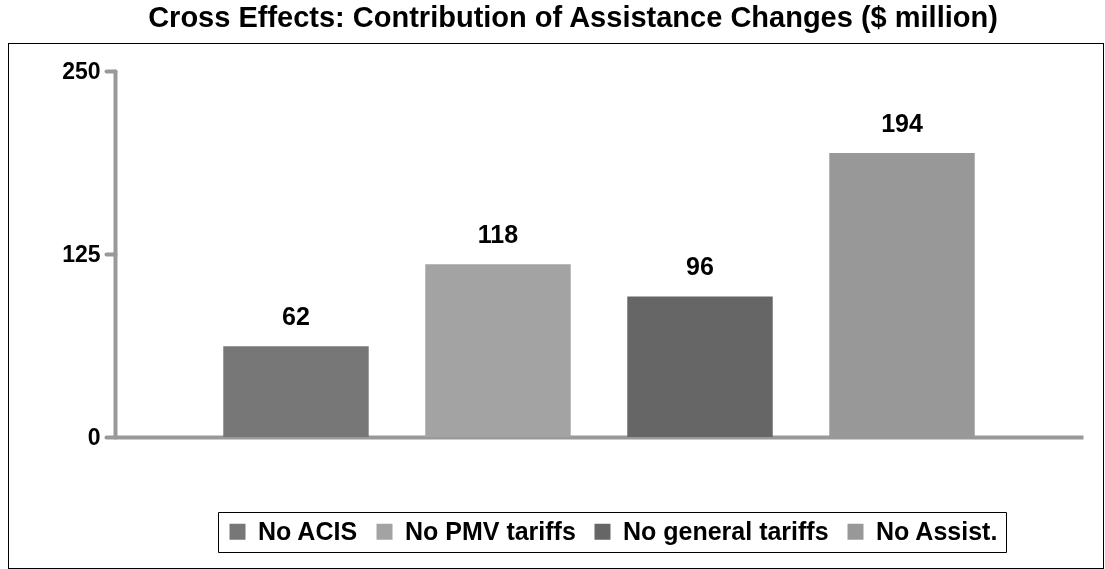 The width and height of the screenshot is (1105, 569). I want to click on legend-label: No Assist., so click(937, 530).